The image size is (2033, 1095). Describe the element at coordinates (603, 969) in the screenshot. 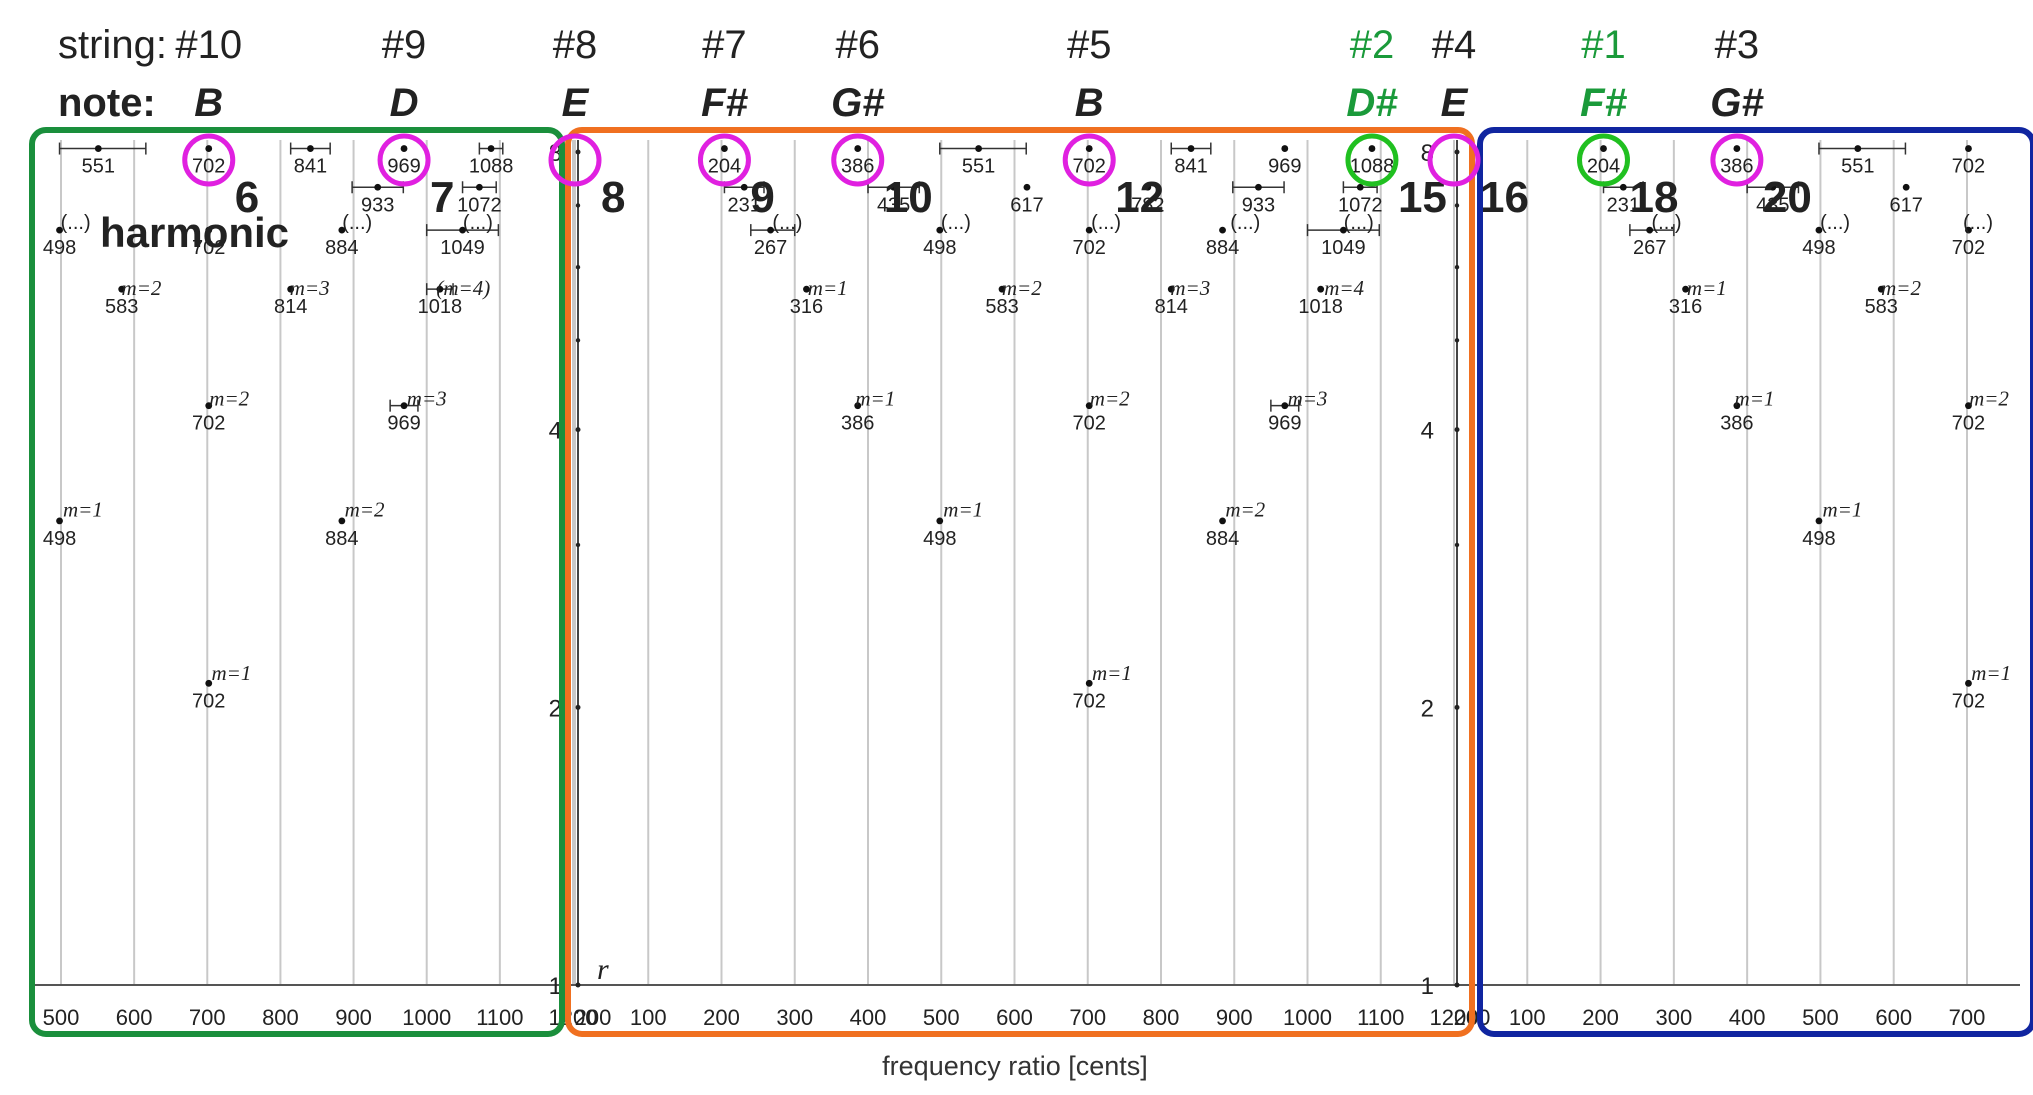

I see `r-axis-label: r` at that location.